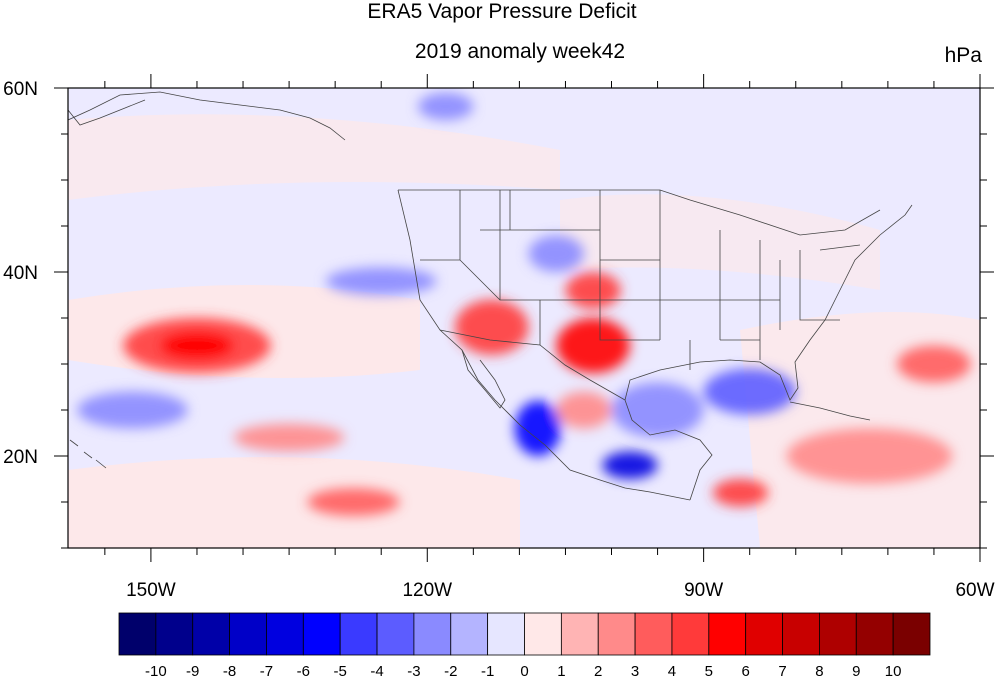 The width and height of the screenshot is (1004, 681). I want to click on lon-tick-label: 120W, so click(427, 590).